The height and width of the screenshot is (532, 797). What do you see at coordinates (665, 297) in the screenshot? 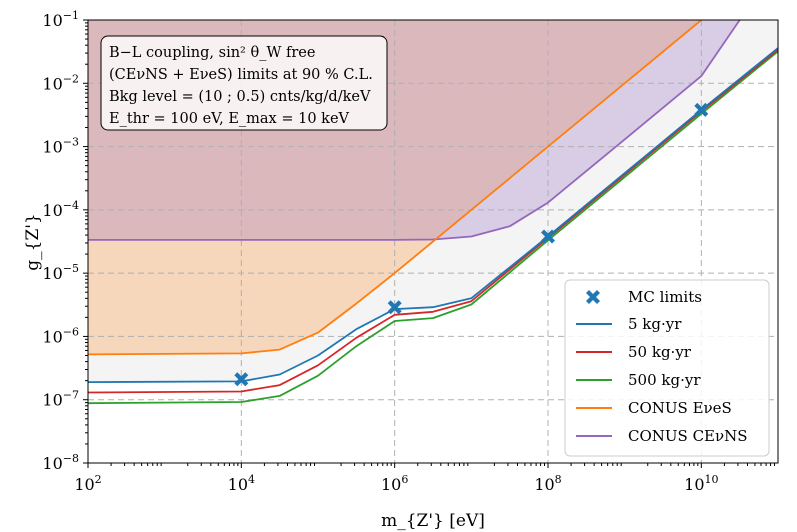
I see `legend-label-mc-limits: MC limits` at bounding box center [665, 297].